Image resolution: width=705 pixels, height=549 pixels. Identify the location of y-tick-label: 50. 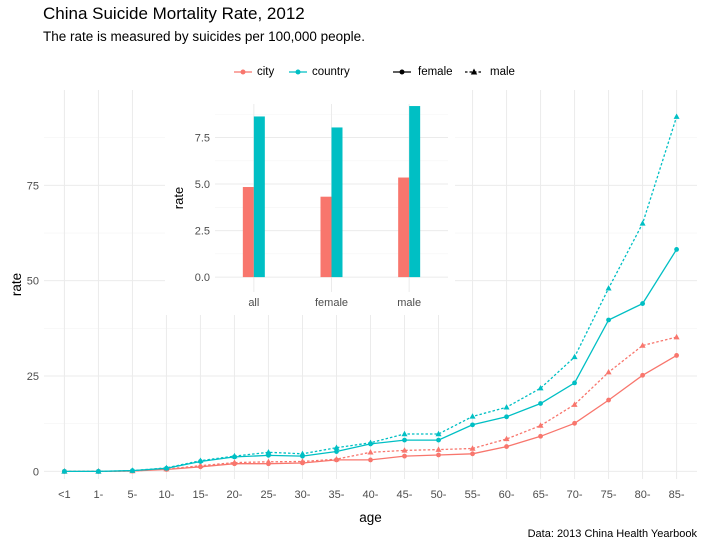
(33, 282).